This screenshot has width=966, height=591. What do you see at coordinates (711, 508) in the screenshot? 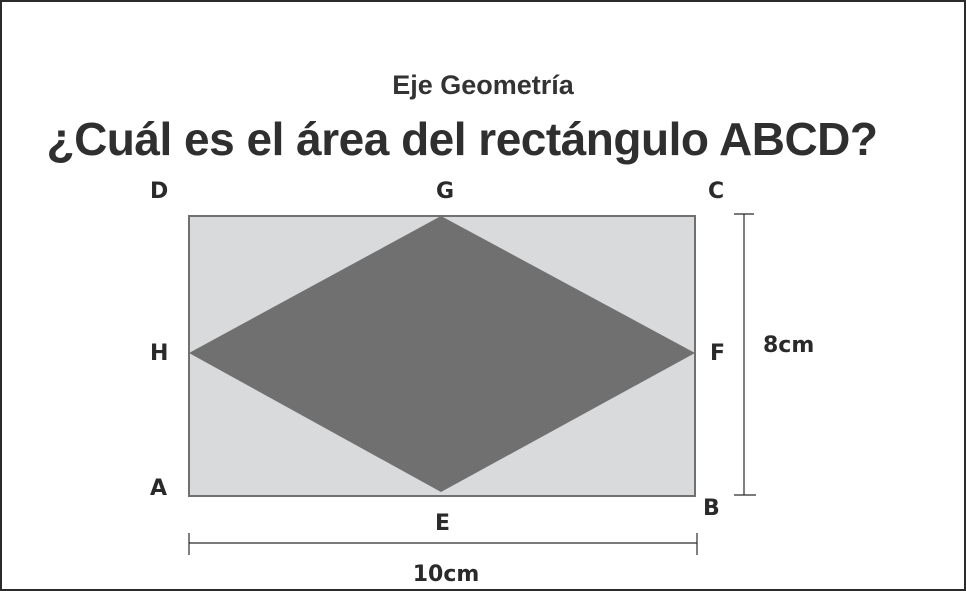
I see `point-label-b: B` at bounding box center [711, 508].